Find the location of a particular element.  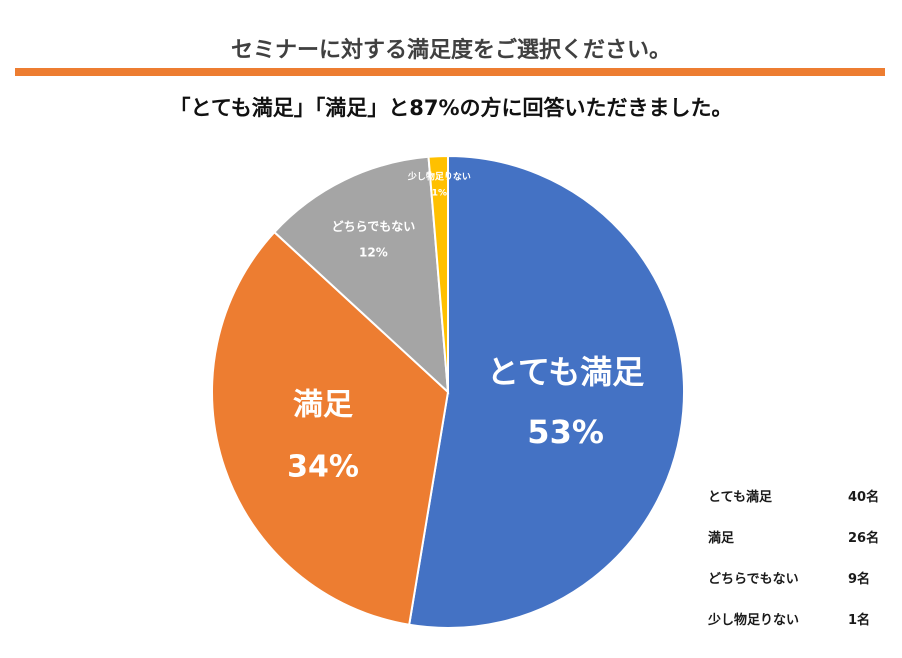

count-table: とても満足 40名 満足 26名 どちらでもない 9名 少し物足りない 1名 is located at coordinates (803, 568).